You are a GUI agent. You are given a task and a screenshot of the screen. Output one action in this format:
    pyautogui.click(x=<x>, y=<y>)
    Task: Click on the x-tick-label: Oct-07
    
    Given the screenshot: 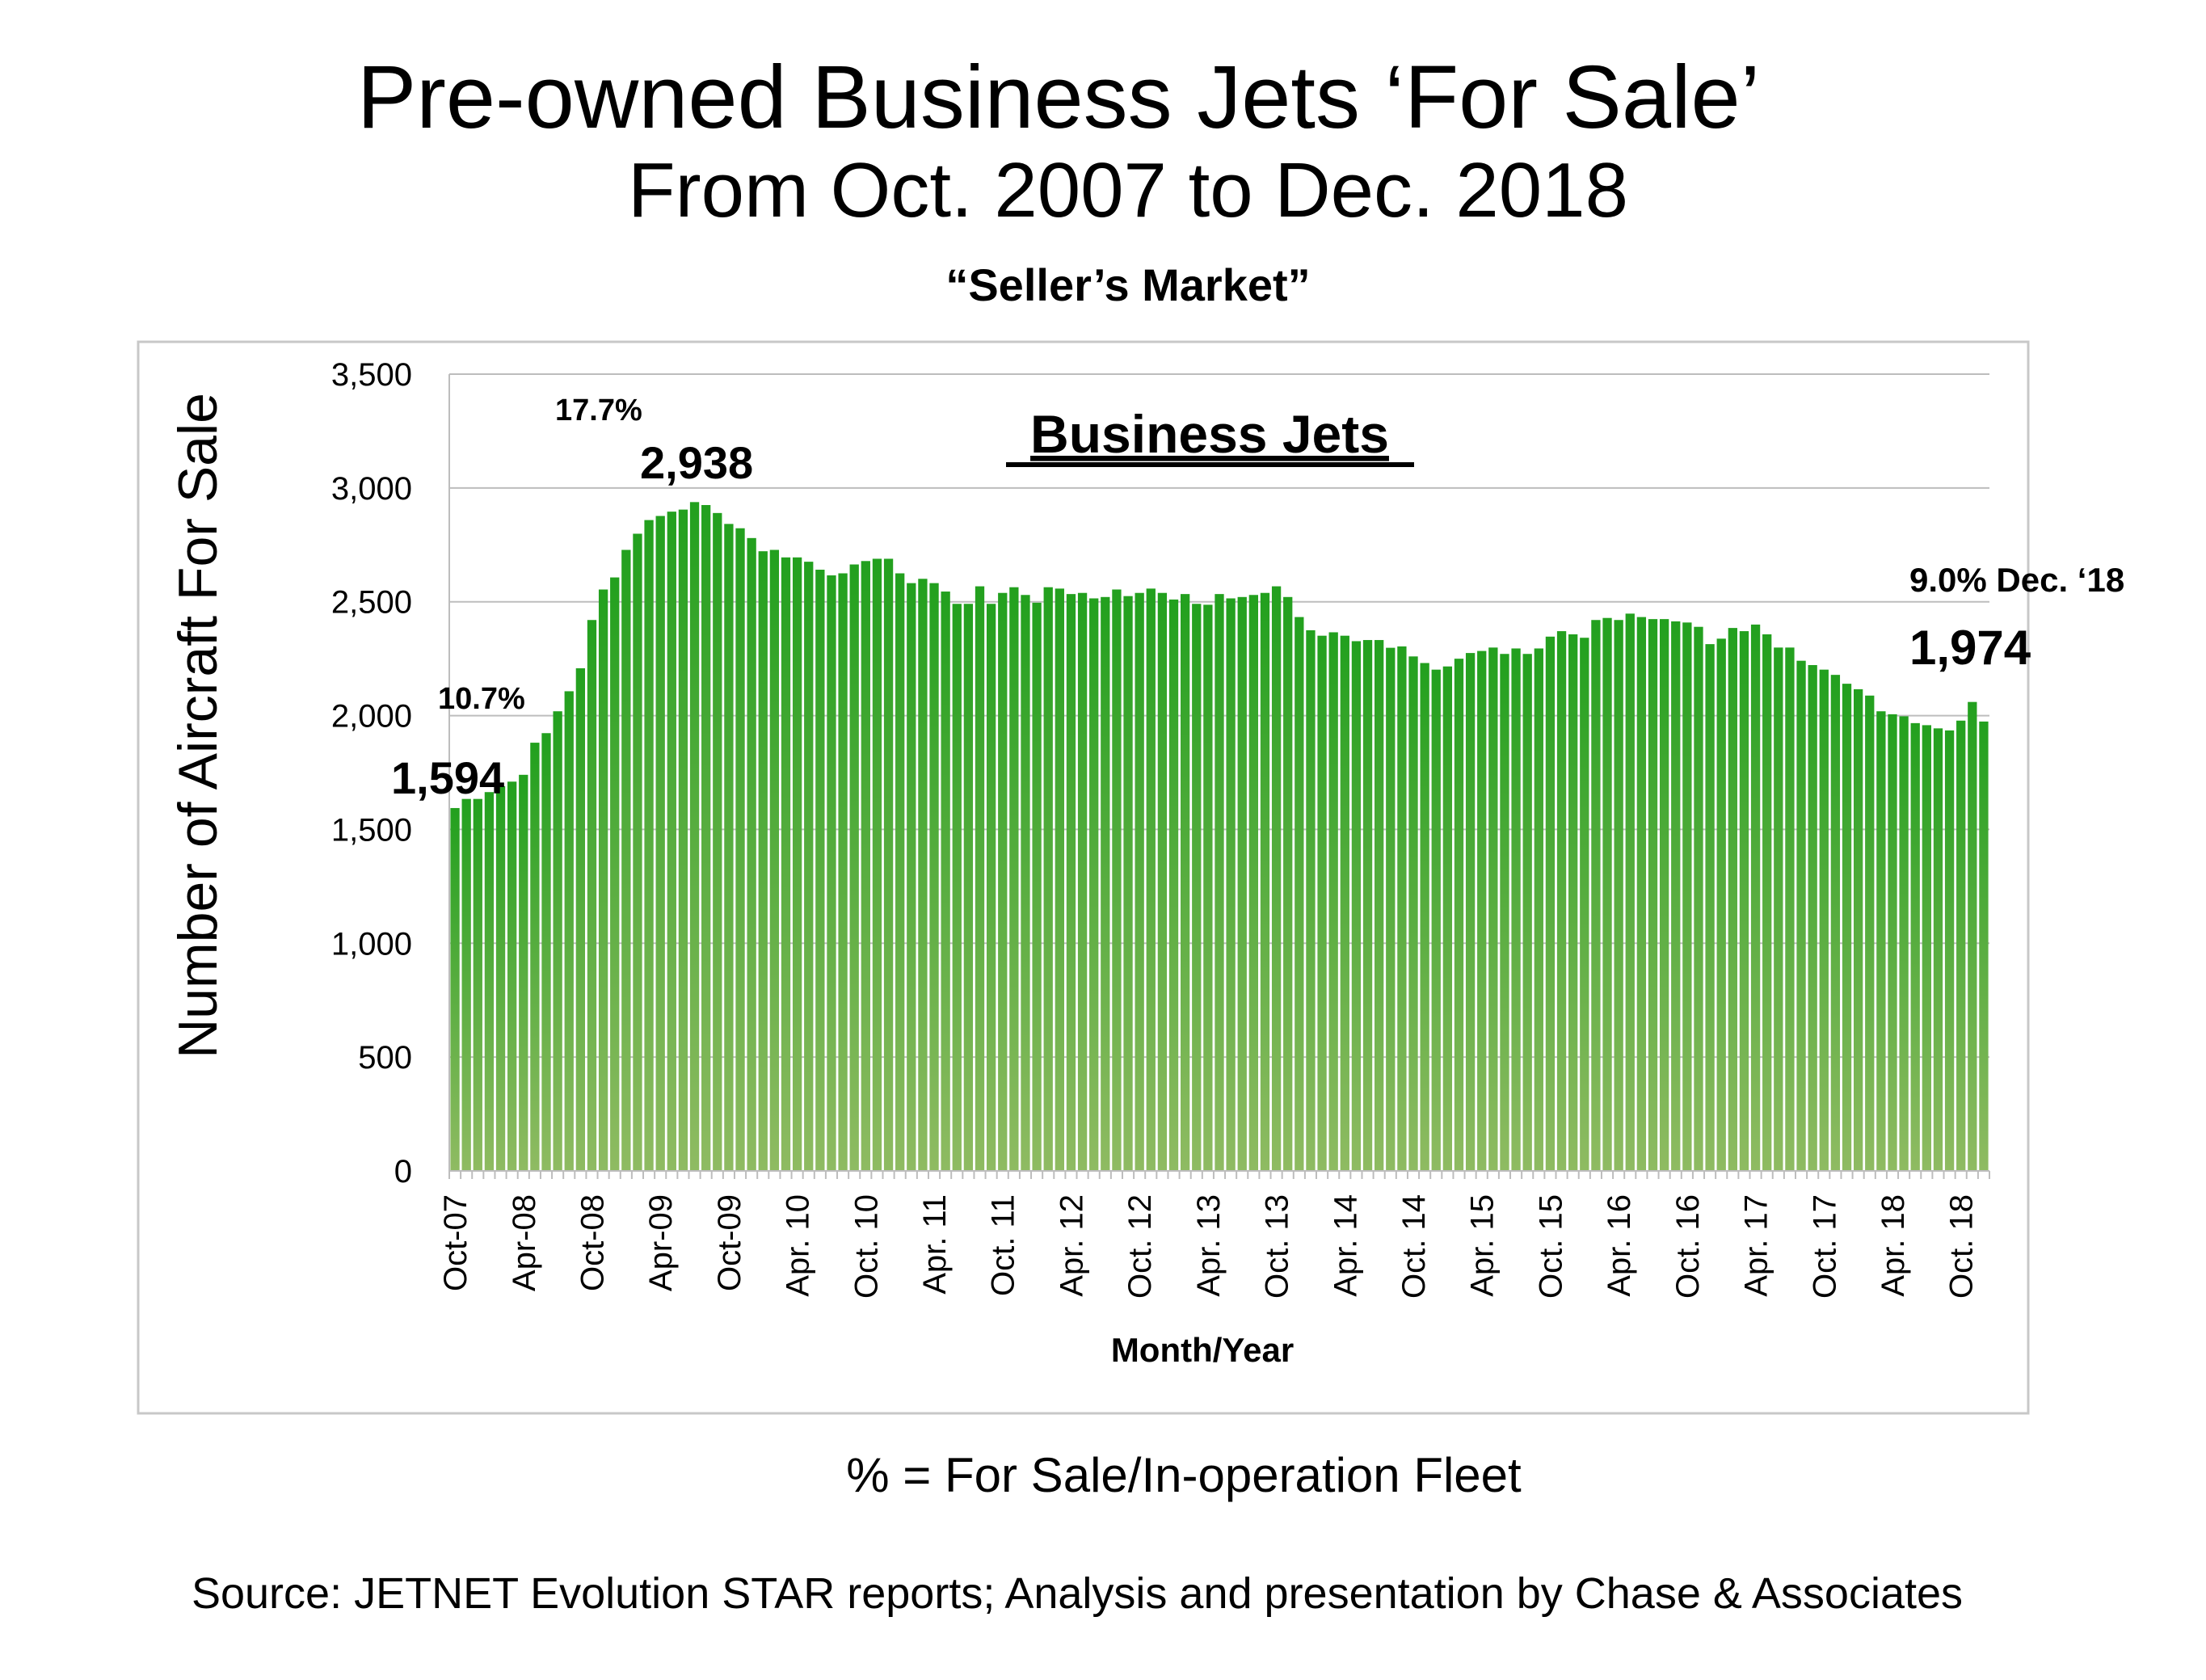 What is the action you would take?
    pyautogui.click(x=456, y=1242)
    